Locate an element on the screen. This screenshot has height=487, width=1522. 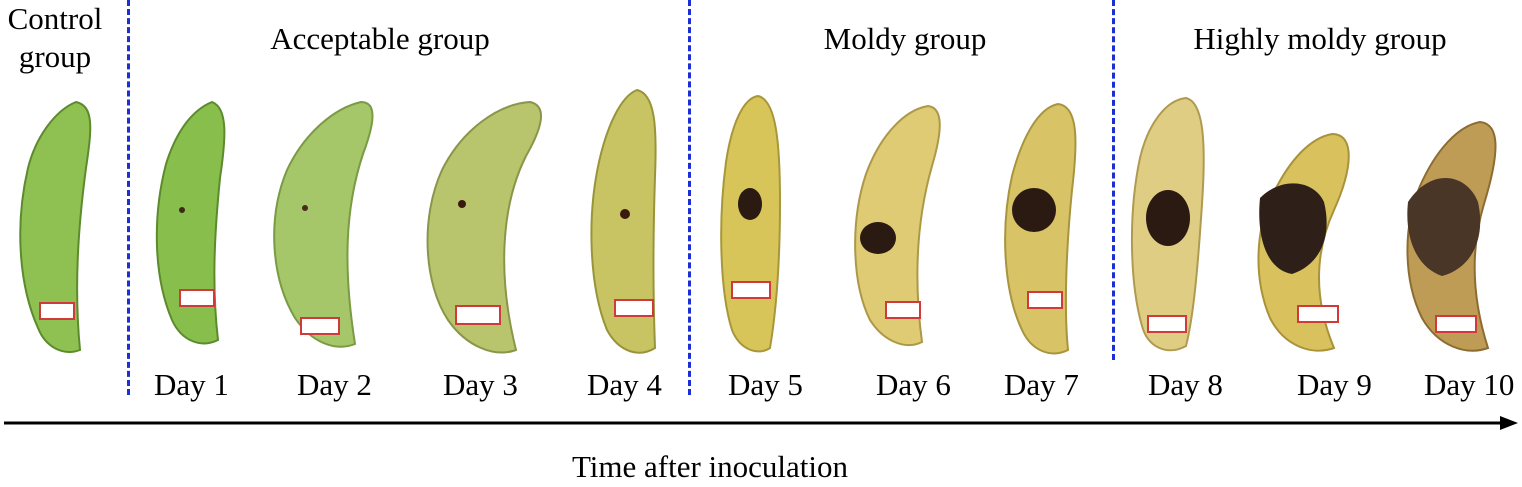
divider-control-acceptable is located at coordinates (128, 197).